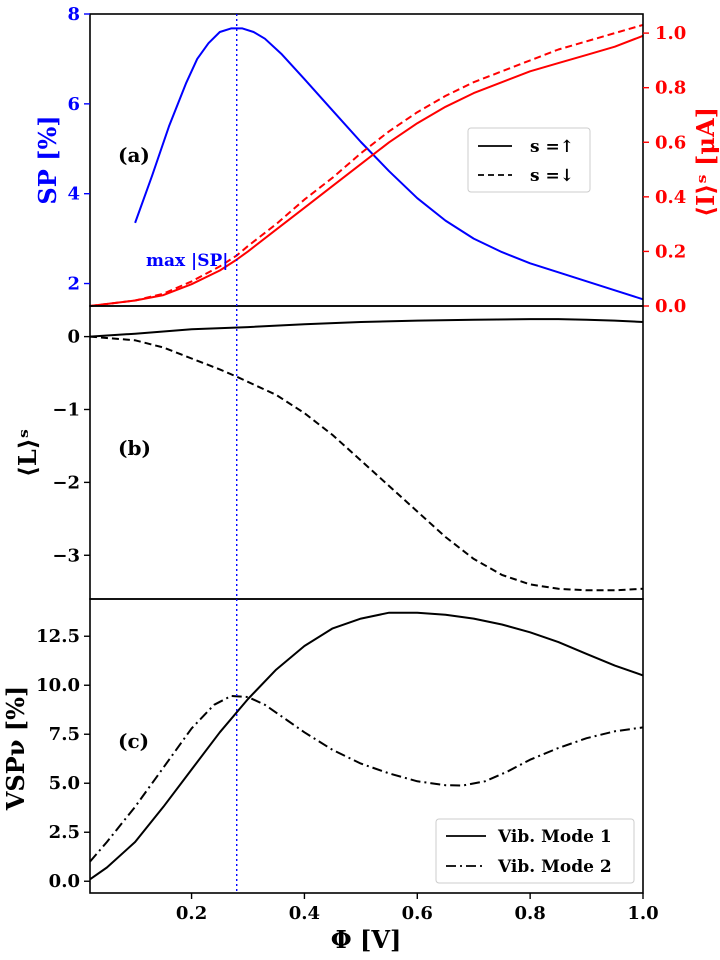 This screenshot has height=960, width=720. I want to click on phi-axis-tick-label: 0.8, so click(529, 913).